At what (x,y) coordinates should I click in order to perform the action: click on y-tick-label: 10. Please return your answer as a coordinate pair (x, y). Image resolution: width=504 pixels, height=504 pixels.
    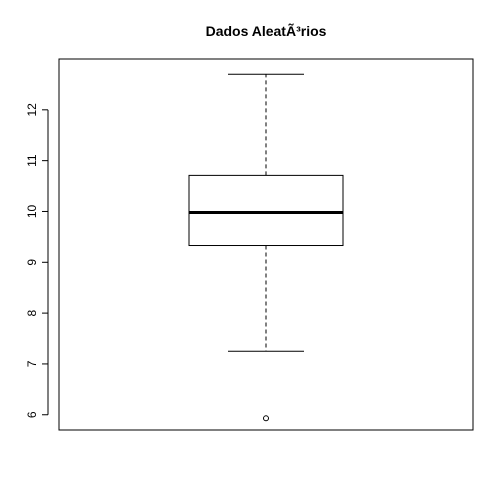
    Looking at the image, I should click on (32, 211).